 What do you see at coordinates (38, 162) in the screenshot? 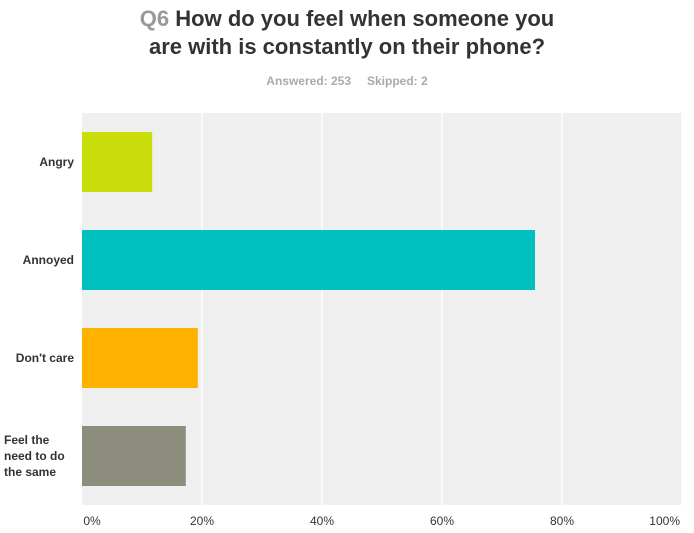
I see `category-label: Angry` at bounding box center [38, 162].